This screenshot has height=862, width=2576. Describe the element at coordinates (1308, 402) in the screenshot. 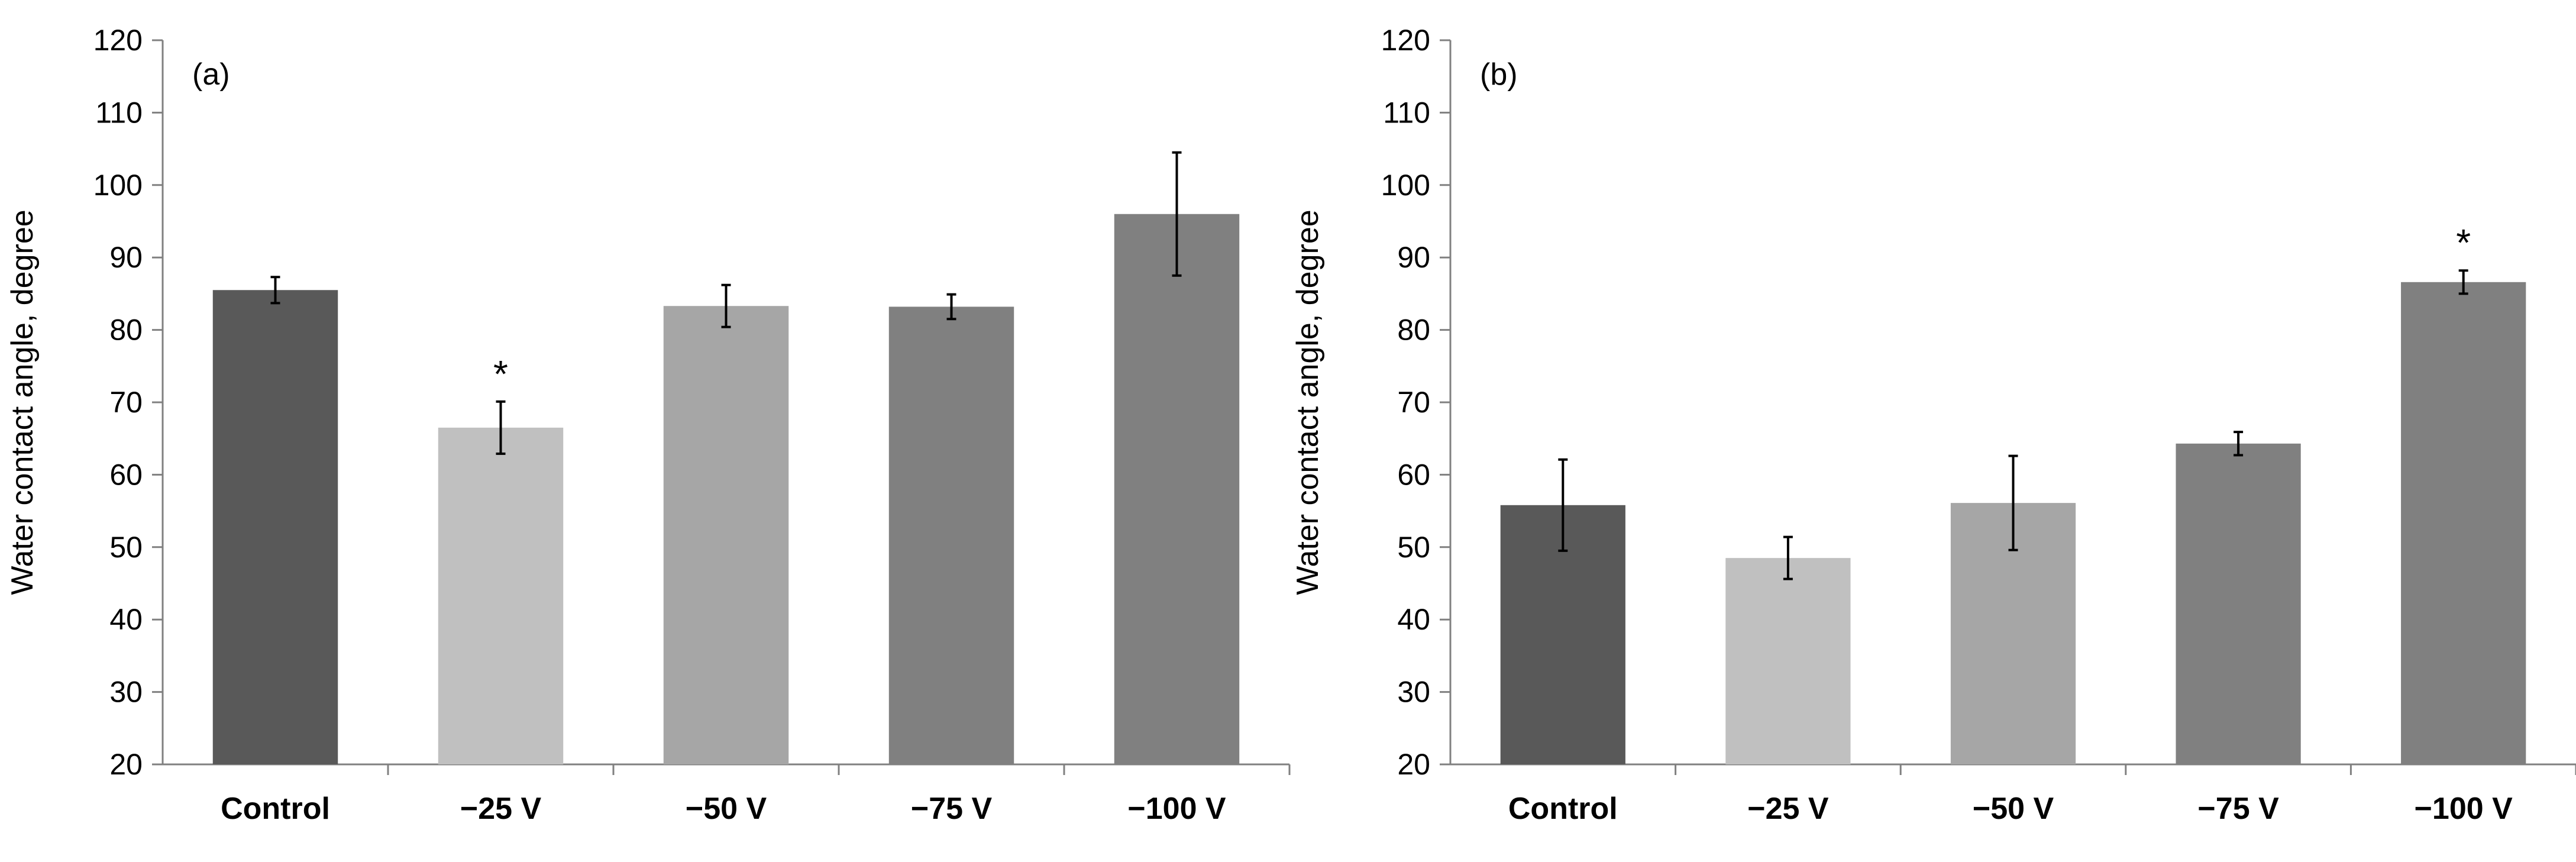

I see `y-axis-title-b: Water contact angle, degree` at that location.